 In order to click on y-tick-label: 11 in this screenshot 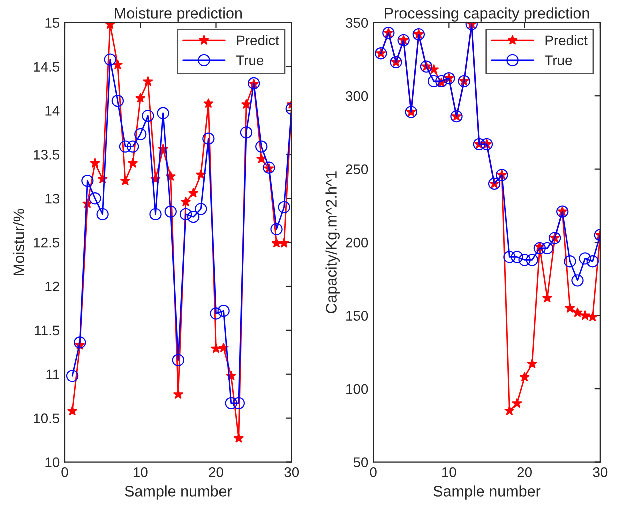, I will do `click(53, 375)`.